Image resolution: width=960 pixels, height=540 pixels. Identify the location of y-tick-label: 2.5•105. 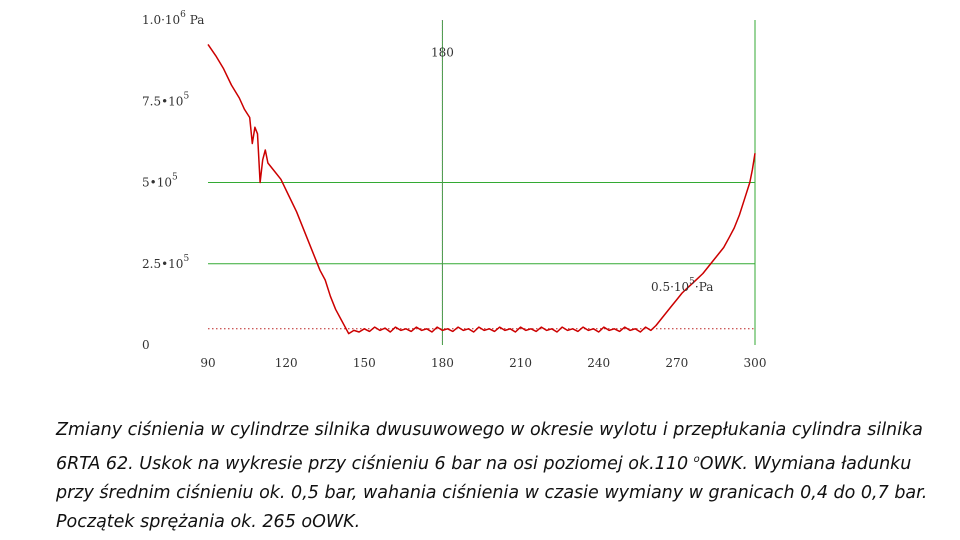
(165, 262).